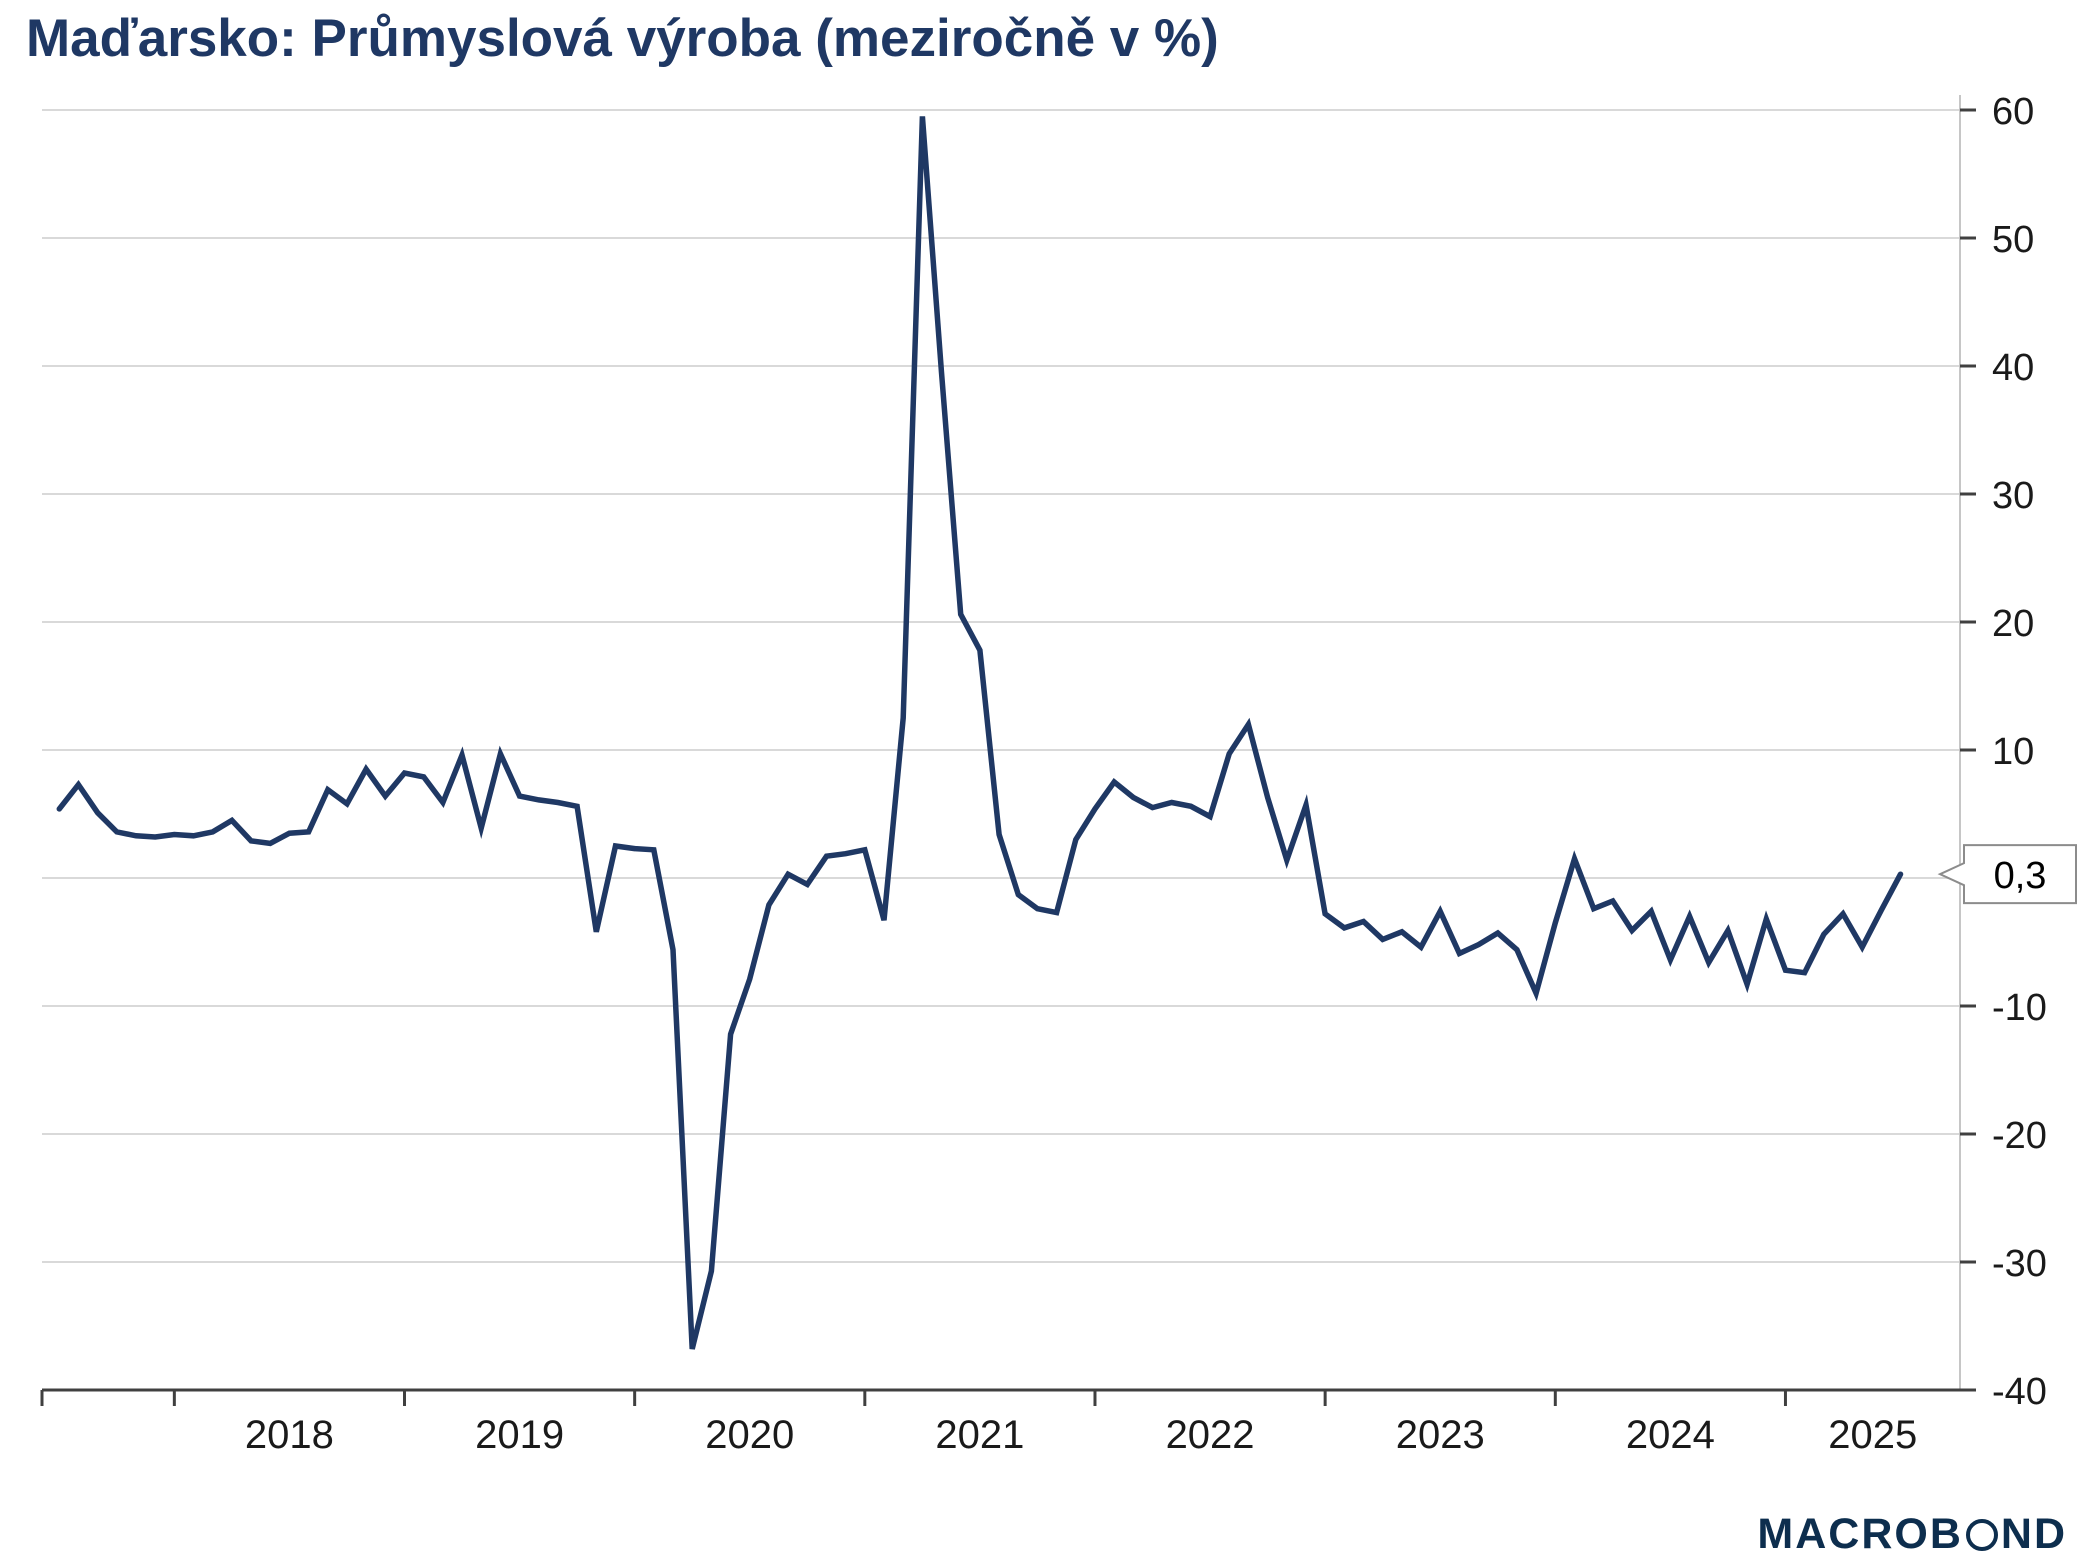 The image size is (2093, 1568). What do you see at coordinates (2013, 624) in the screenshot?
I see `y-tick-label: 20` at bounding box center [2013, 624].